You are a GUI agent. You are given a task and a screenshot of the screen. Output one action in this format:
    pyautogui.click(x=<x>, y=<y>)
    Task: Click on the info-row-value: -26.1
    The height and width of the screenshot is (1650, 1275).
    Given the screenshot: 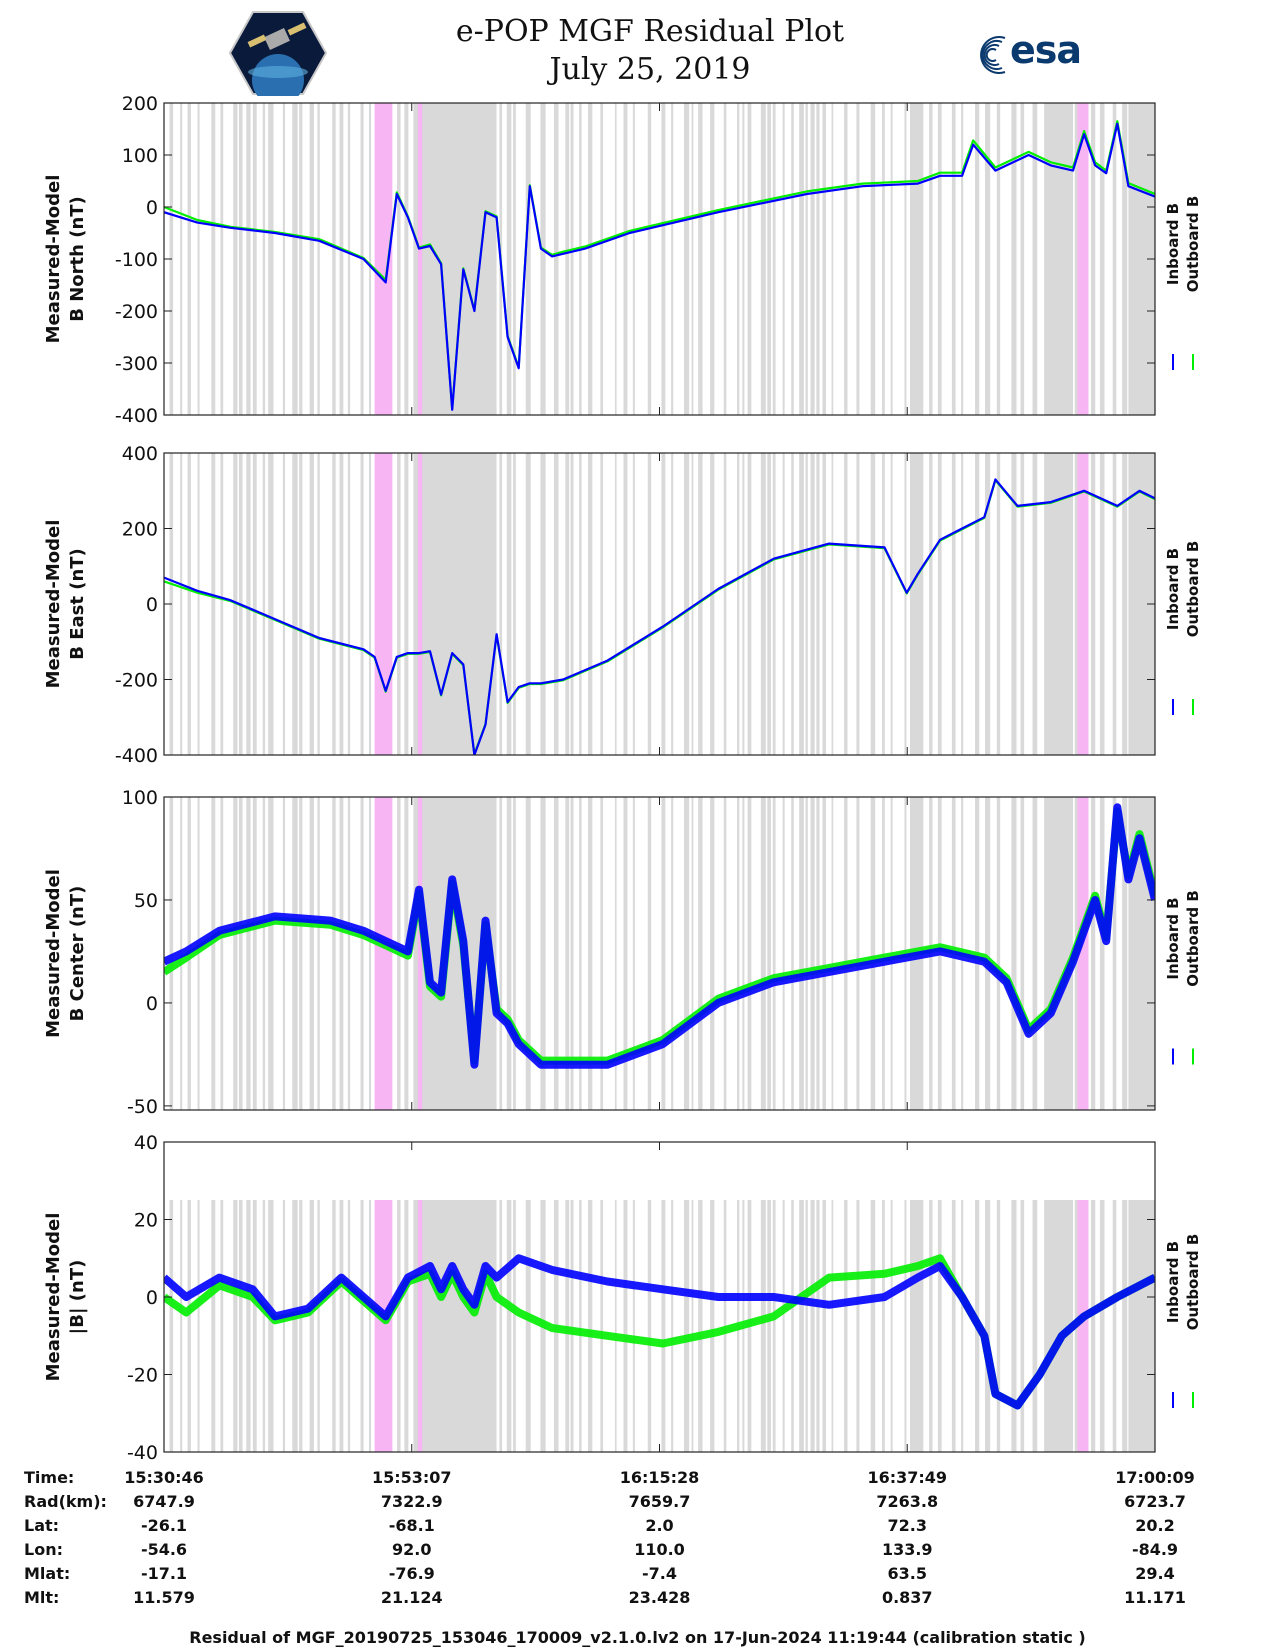 What is the action you would take?
    pyautogui.click(x=164, y=1525)
    